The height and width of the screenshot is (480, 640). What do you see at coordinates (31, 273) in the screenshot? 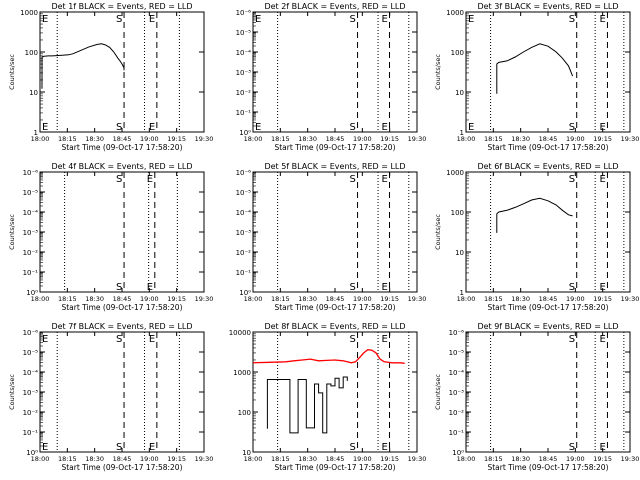
I see `y-tick-label: 10⁻¹` at bounding box center [31, 273].